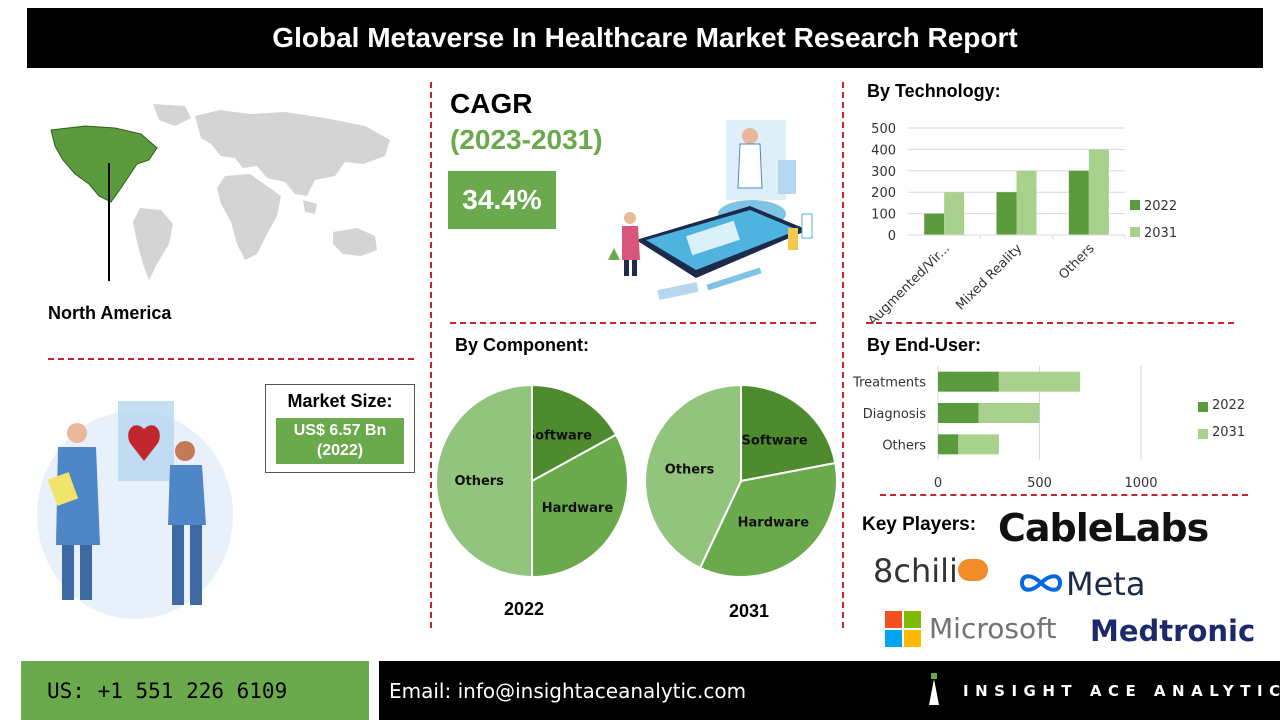  I want to click on screen-card, so click(713, 238).